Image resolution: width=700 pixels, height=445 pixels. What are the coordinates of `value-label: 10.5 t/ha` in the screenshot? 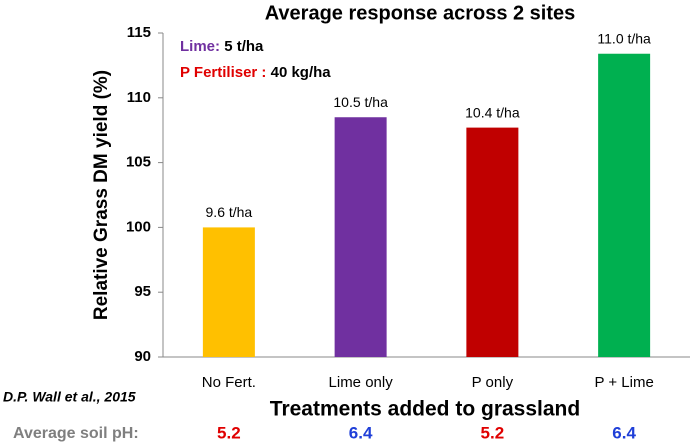 It's located at (360, 102).